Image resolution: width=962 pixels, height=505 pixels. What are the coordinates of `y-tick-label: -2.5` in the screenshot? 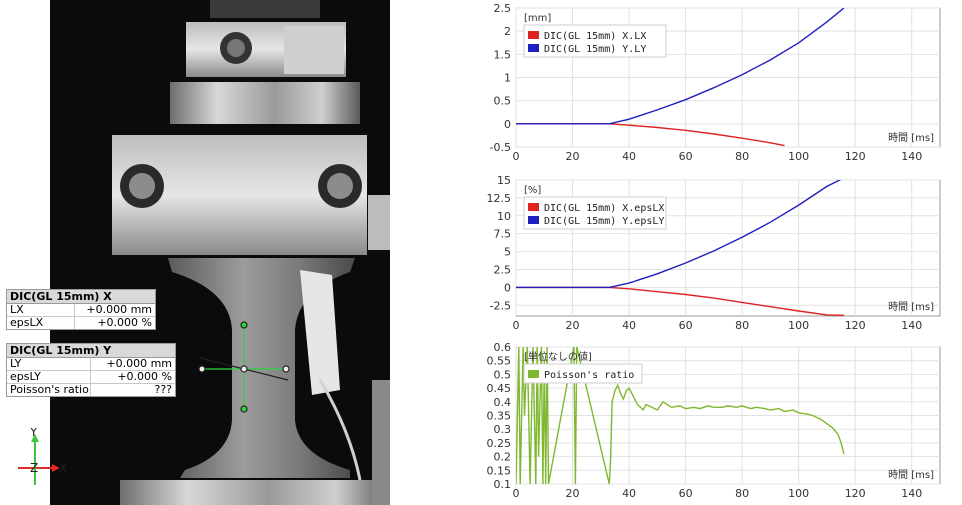 It's located at (500, 305).